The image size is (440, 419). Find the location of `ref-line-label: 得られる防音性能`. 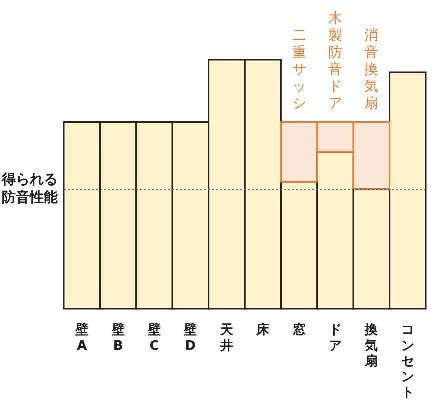

ref-line-label: 得られる防音性能 is located at coordinates (30, 189).